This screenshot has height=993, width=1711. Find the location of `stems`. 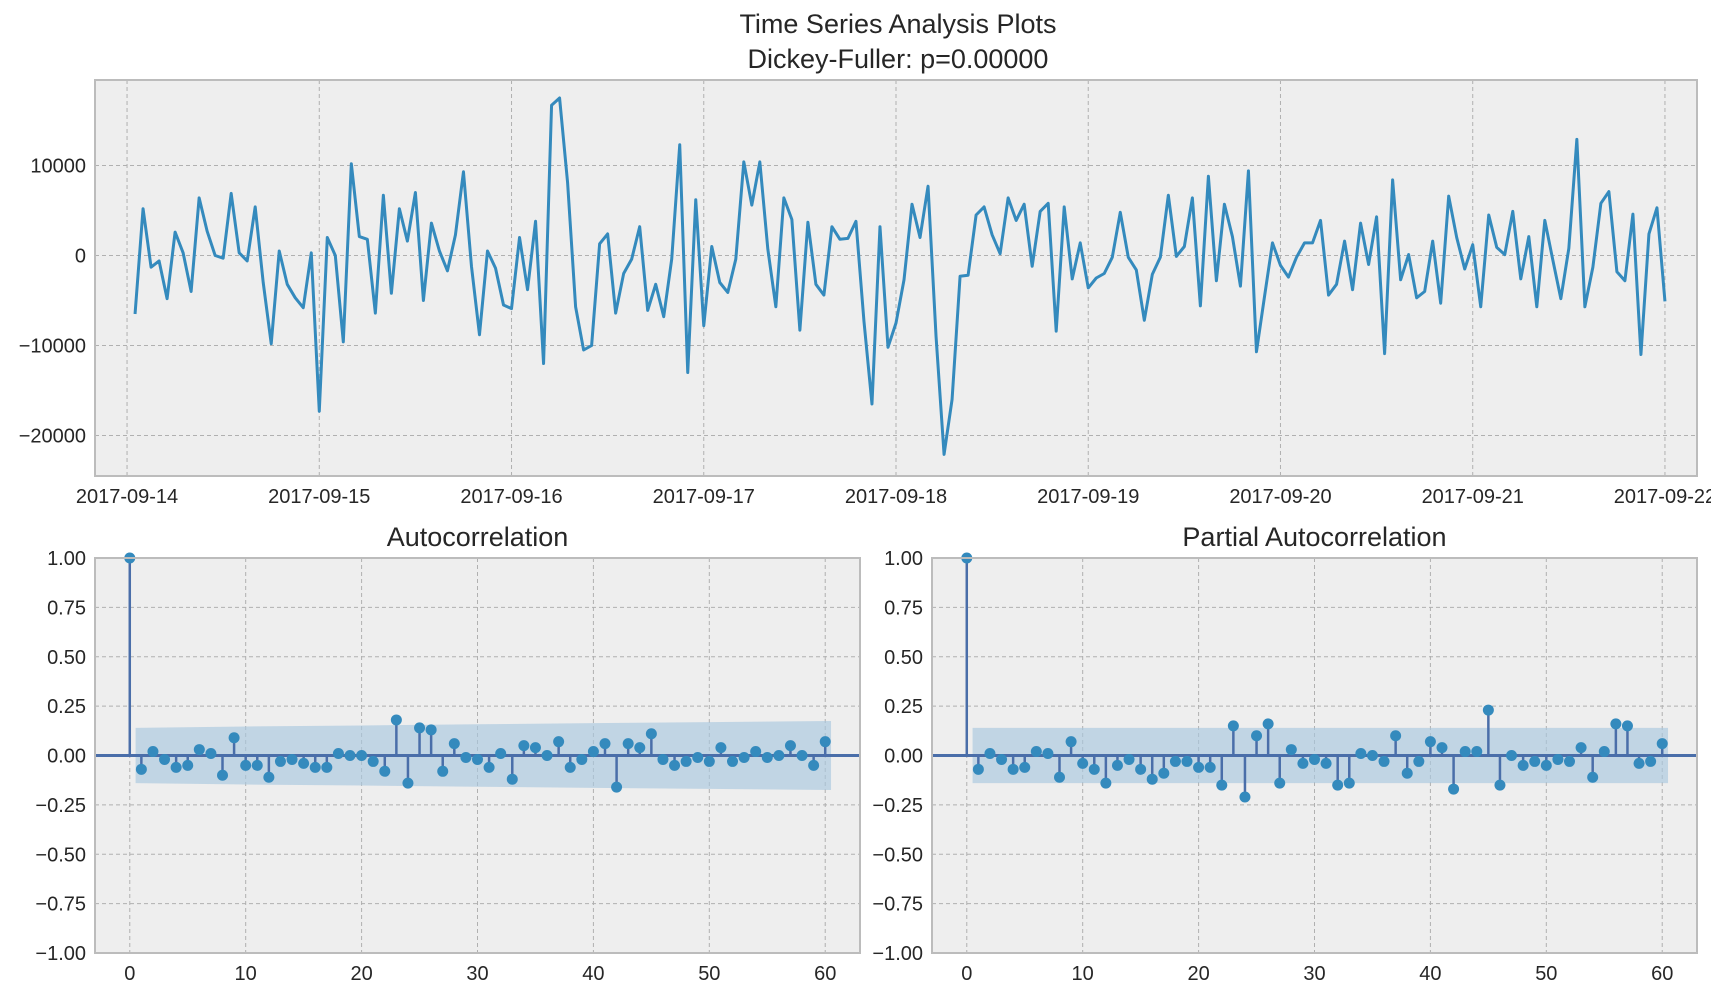

stems is located at coordinates (477, 672).